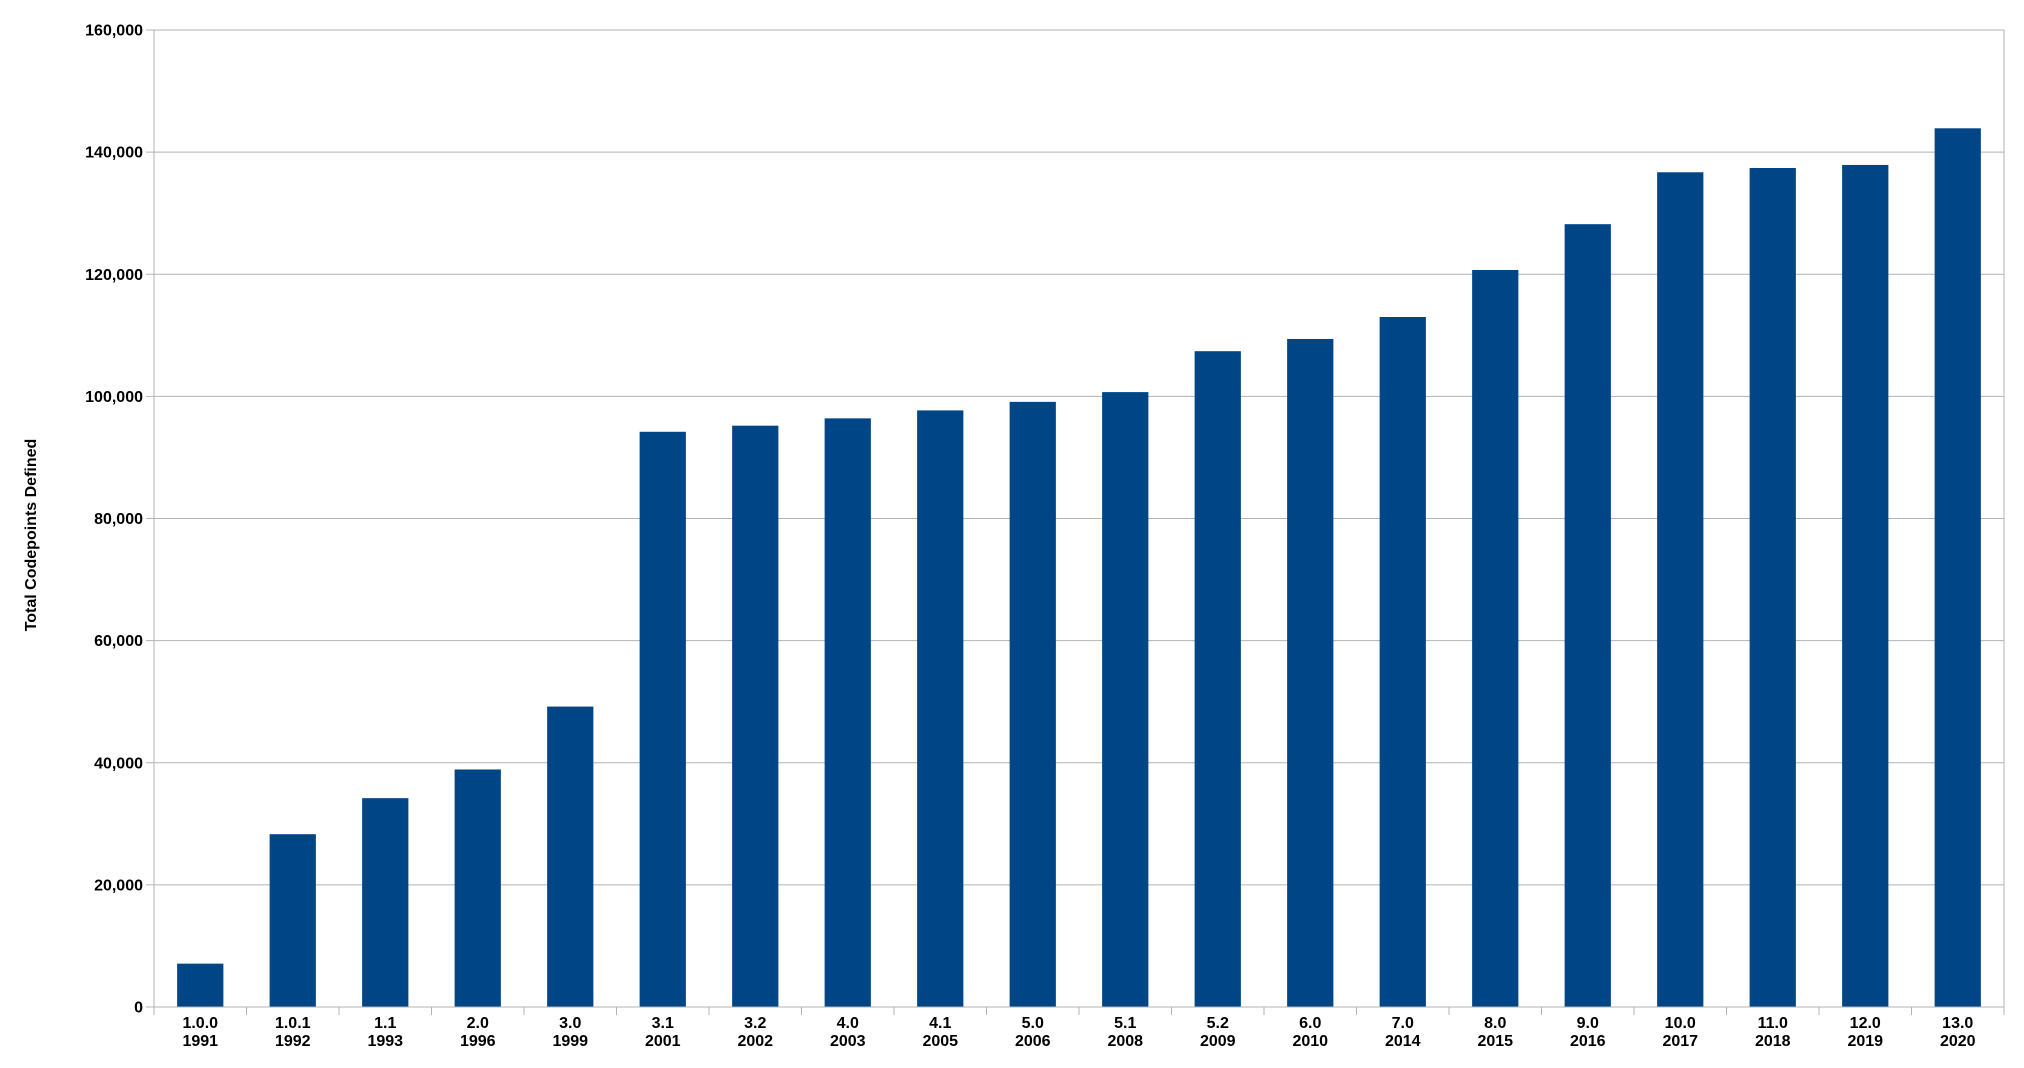 The height and width of the screenshot is (1068, 2024). I want to click on x-tick-year-label: 1996, so click(478, 1041).